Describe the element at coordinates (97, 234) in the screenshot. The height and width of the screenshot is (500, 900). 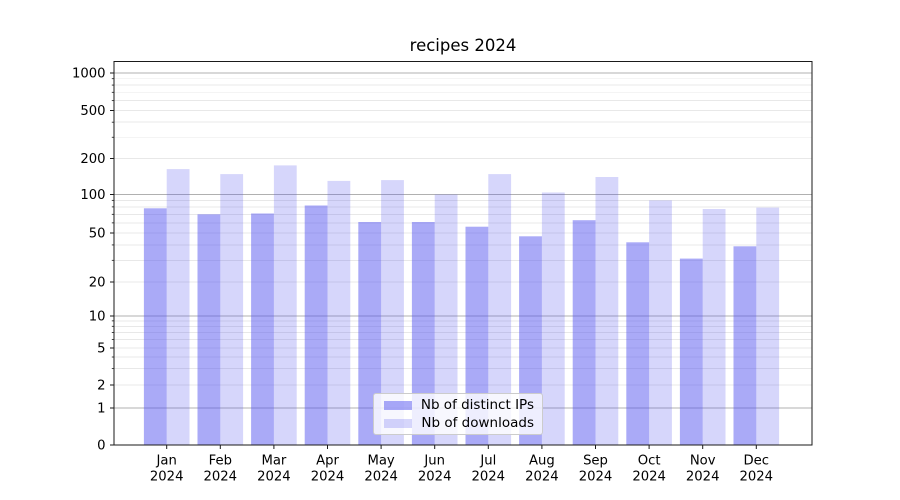
I see `y-tick-label: 50` at that location.